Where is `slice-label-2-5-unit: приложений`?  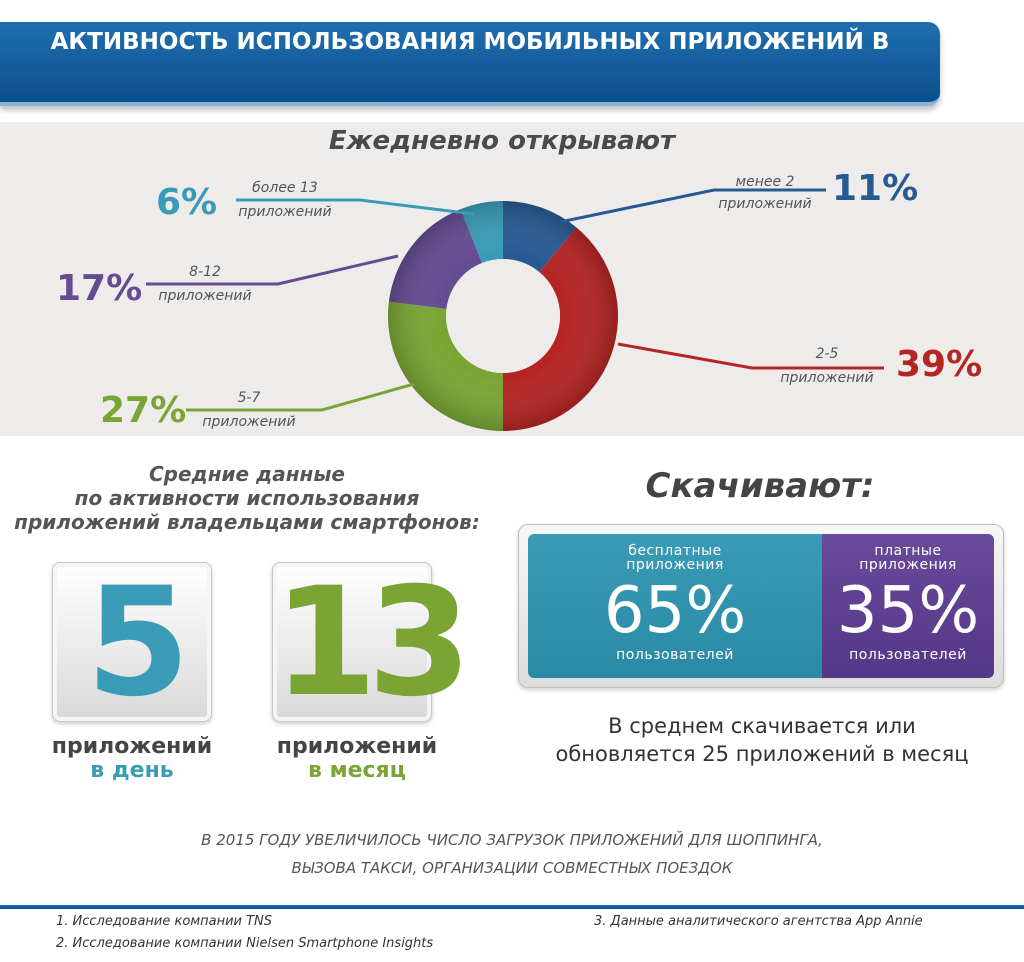
slice-label-2-5-unit: приложений is located at coordinates (827, 378).